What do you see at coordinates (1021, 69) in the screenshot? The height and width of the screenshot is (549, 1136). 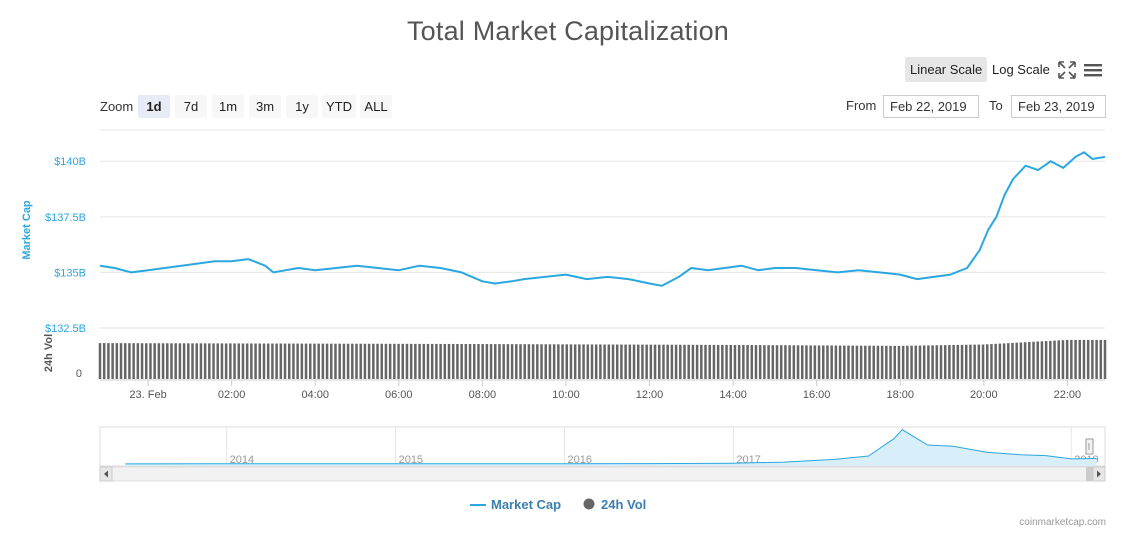 I see `log-scale-button: Log Scale` at bounding box center [1021, 69].